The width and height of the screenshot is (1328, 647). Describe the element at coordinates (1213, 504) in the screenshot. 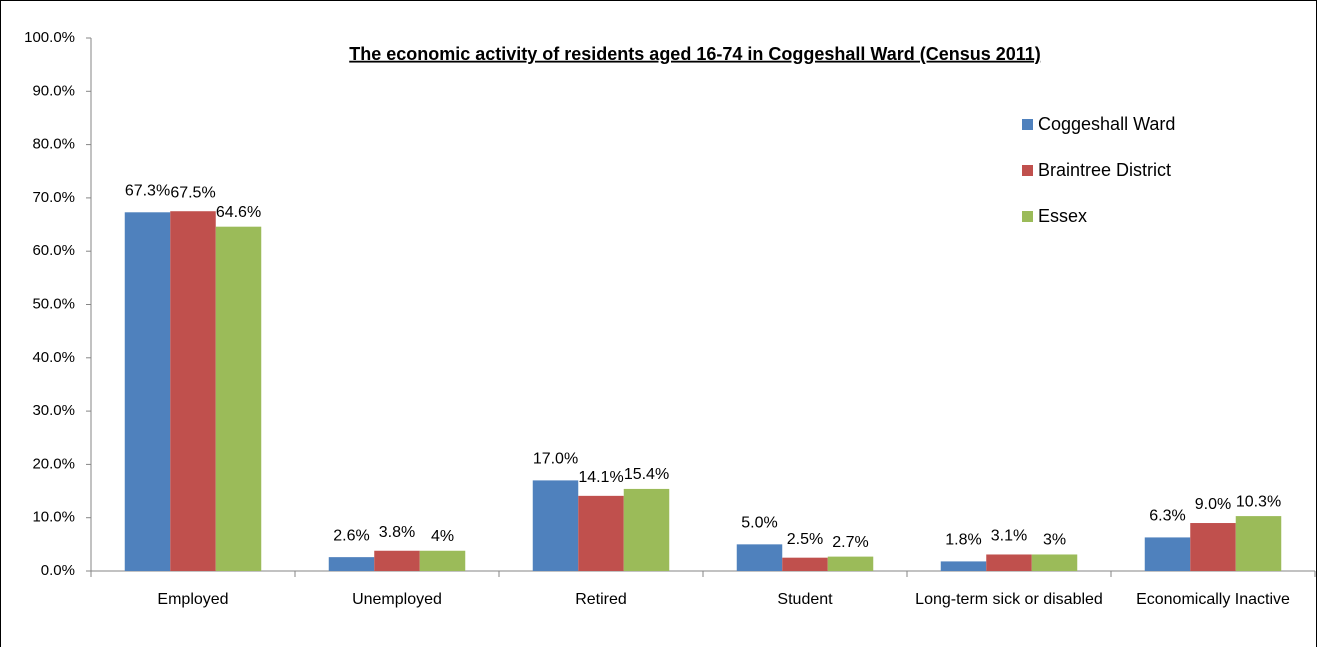

I see `data-label: 9.0%` at that location.